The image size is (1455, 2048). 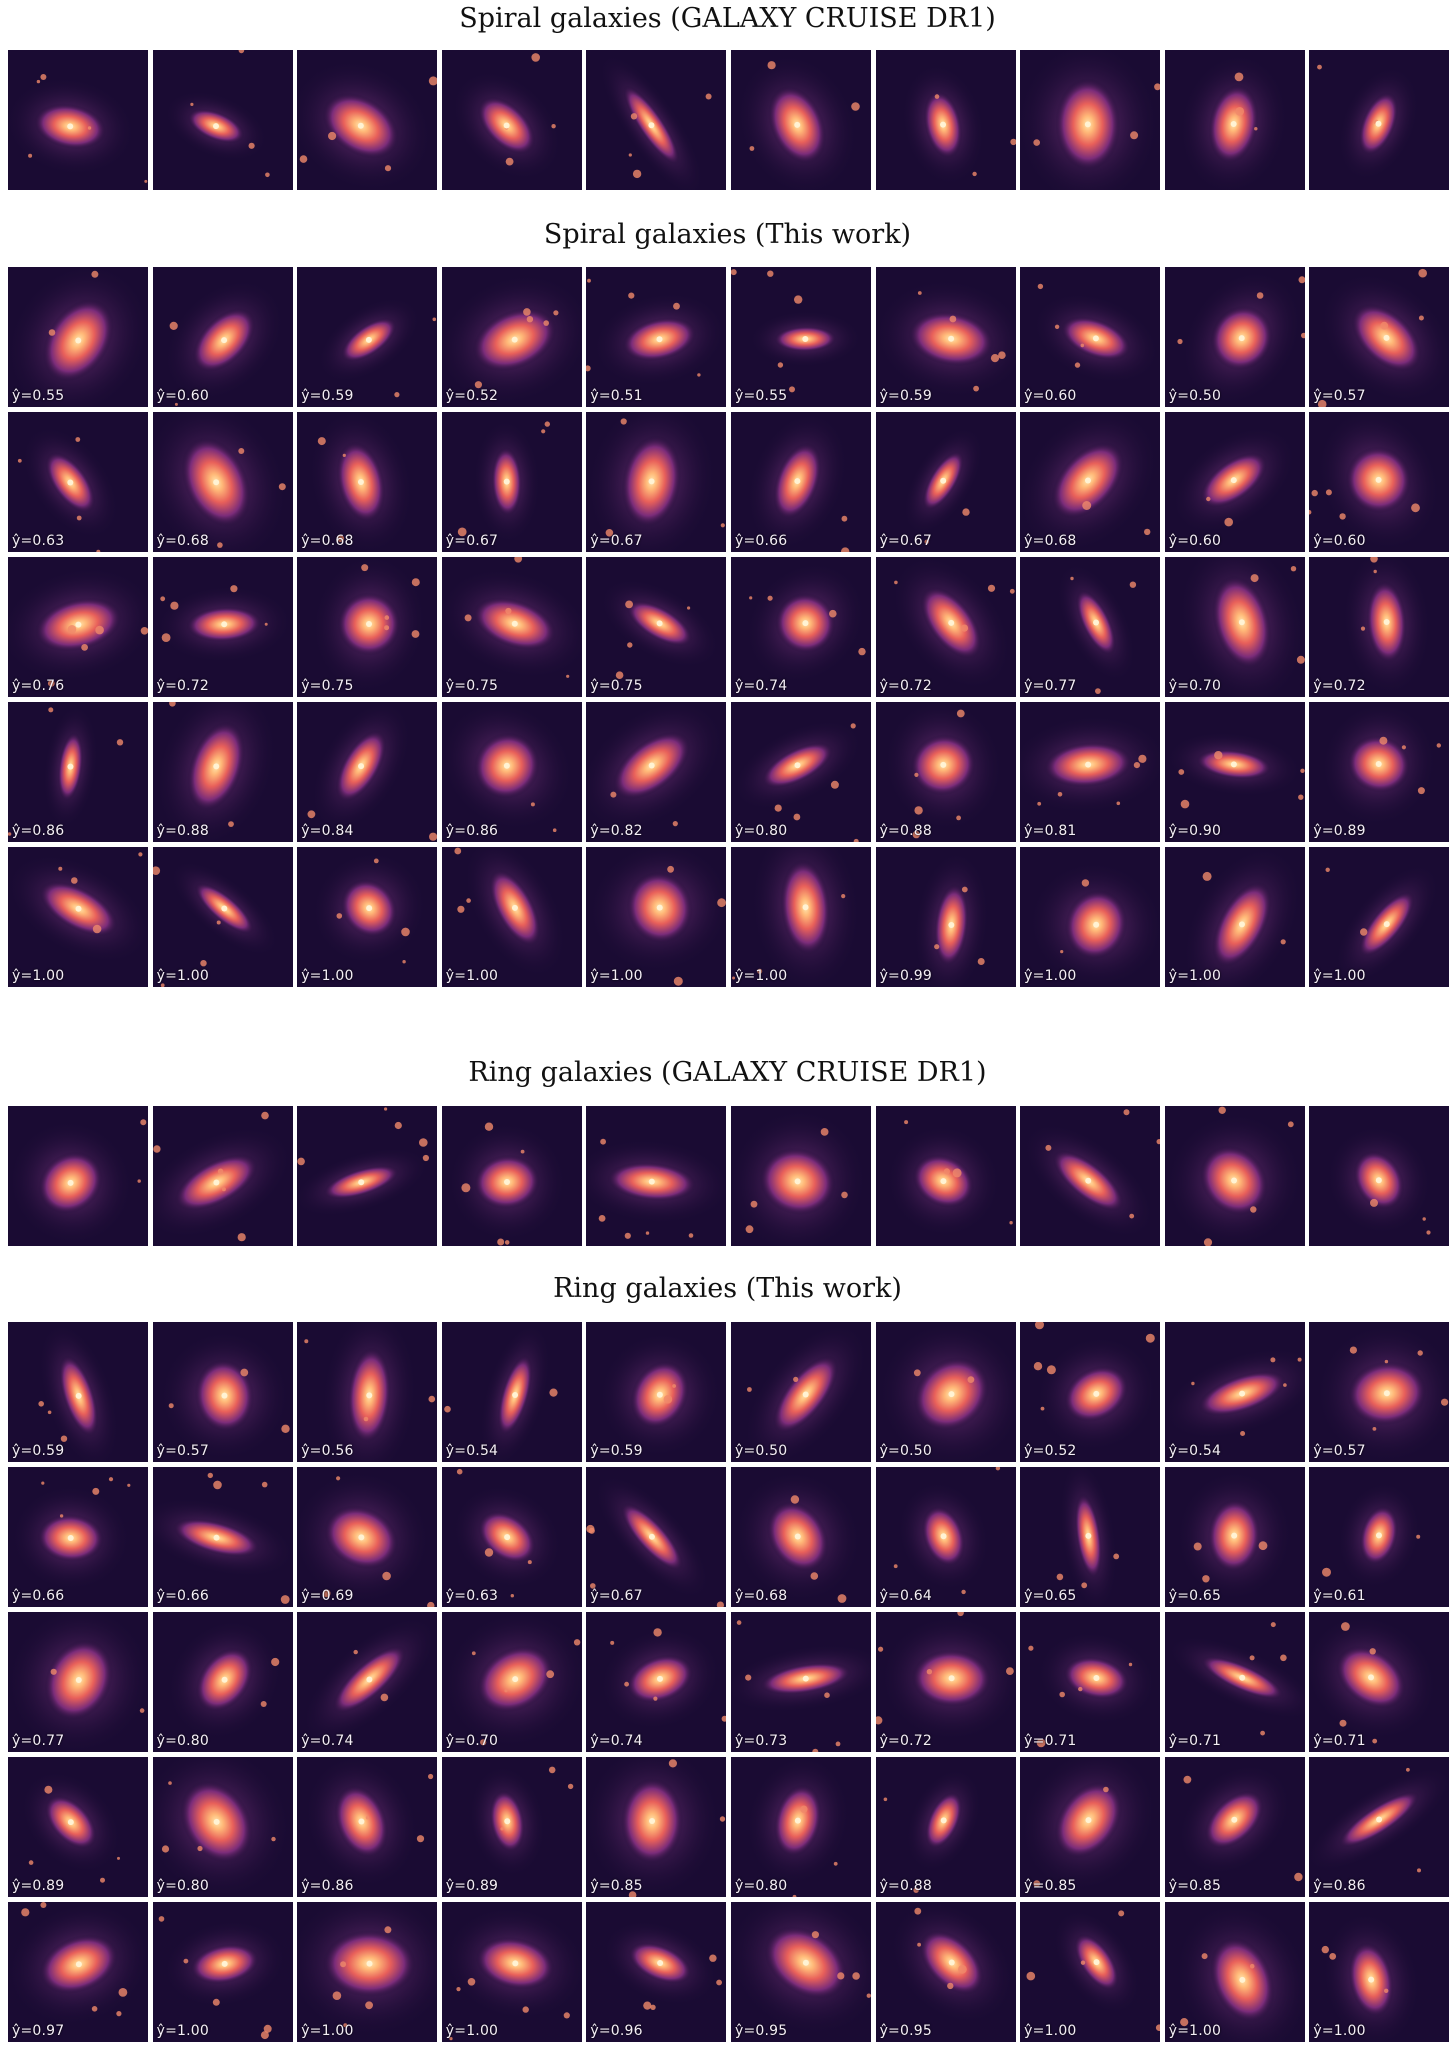 I want to click on grid-ring-dr1, so click(x=729, y=1176).